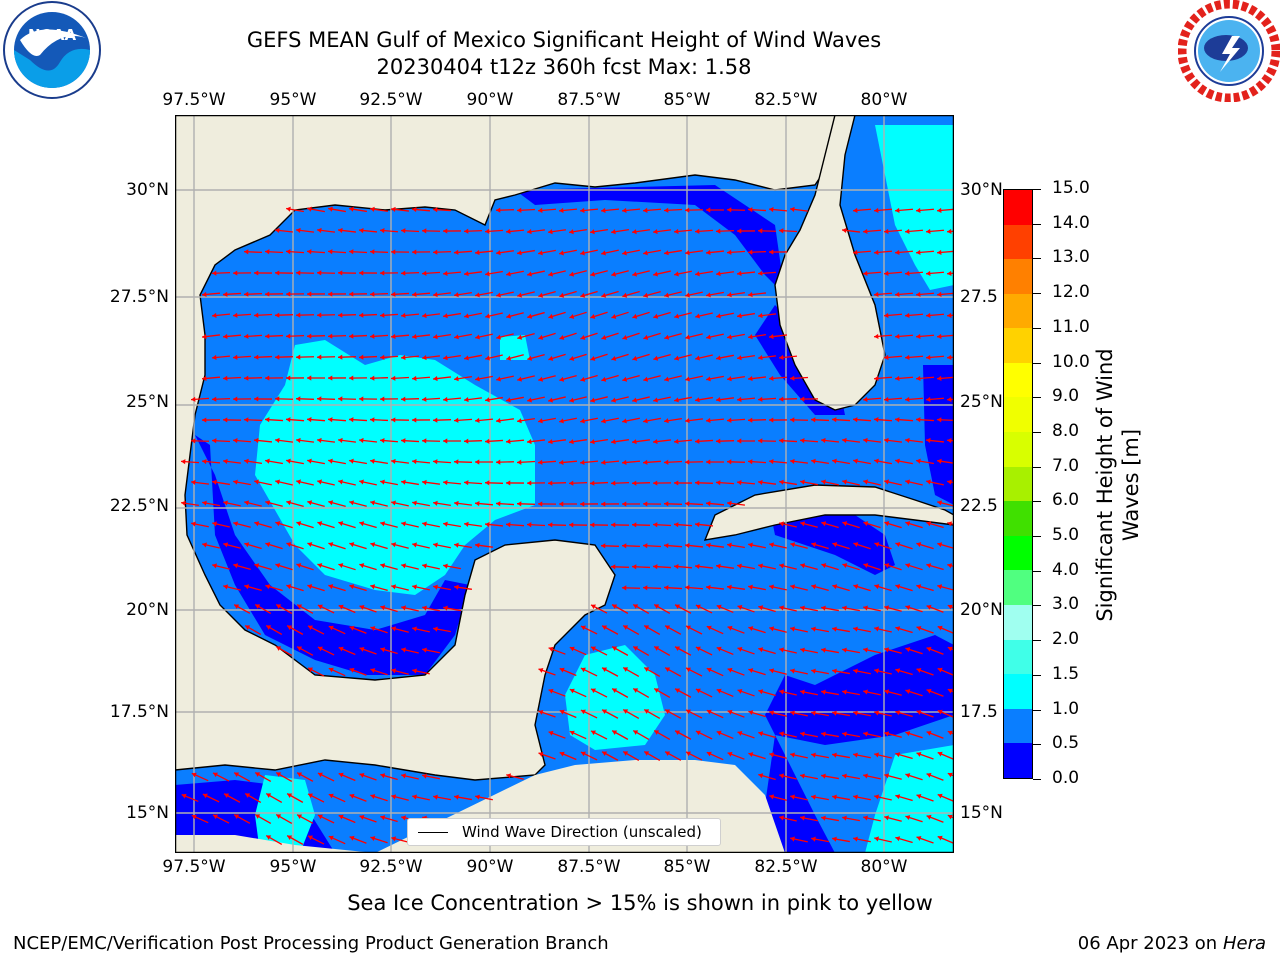 The height and width of the screenshot is (960, 1280). Describe the element at coordinates (1172, 943) in the screenshot. I see `footer-date: 06 Apr 2023 on Hera` at that location.